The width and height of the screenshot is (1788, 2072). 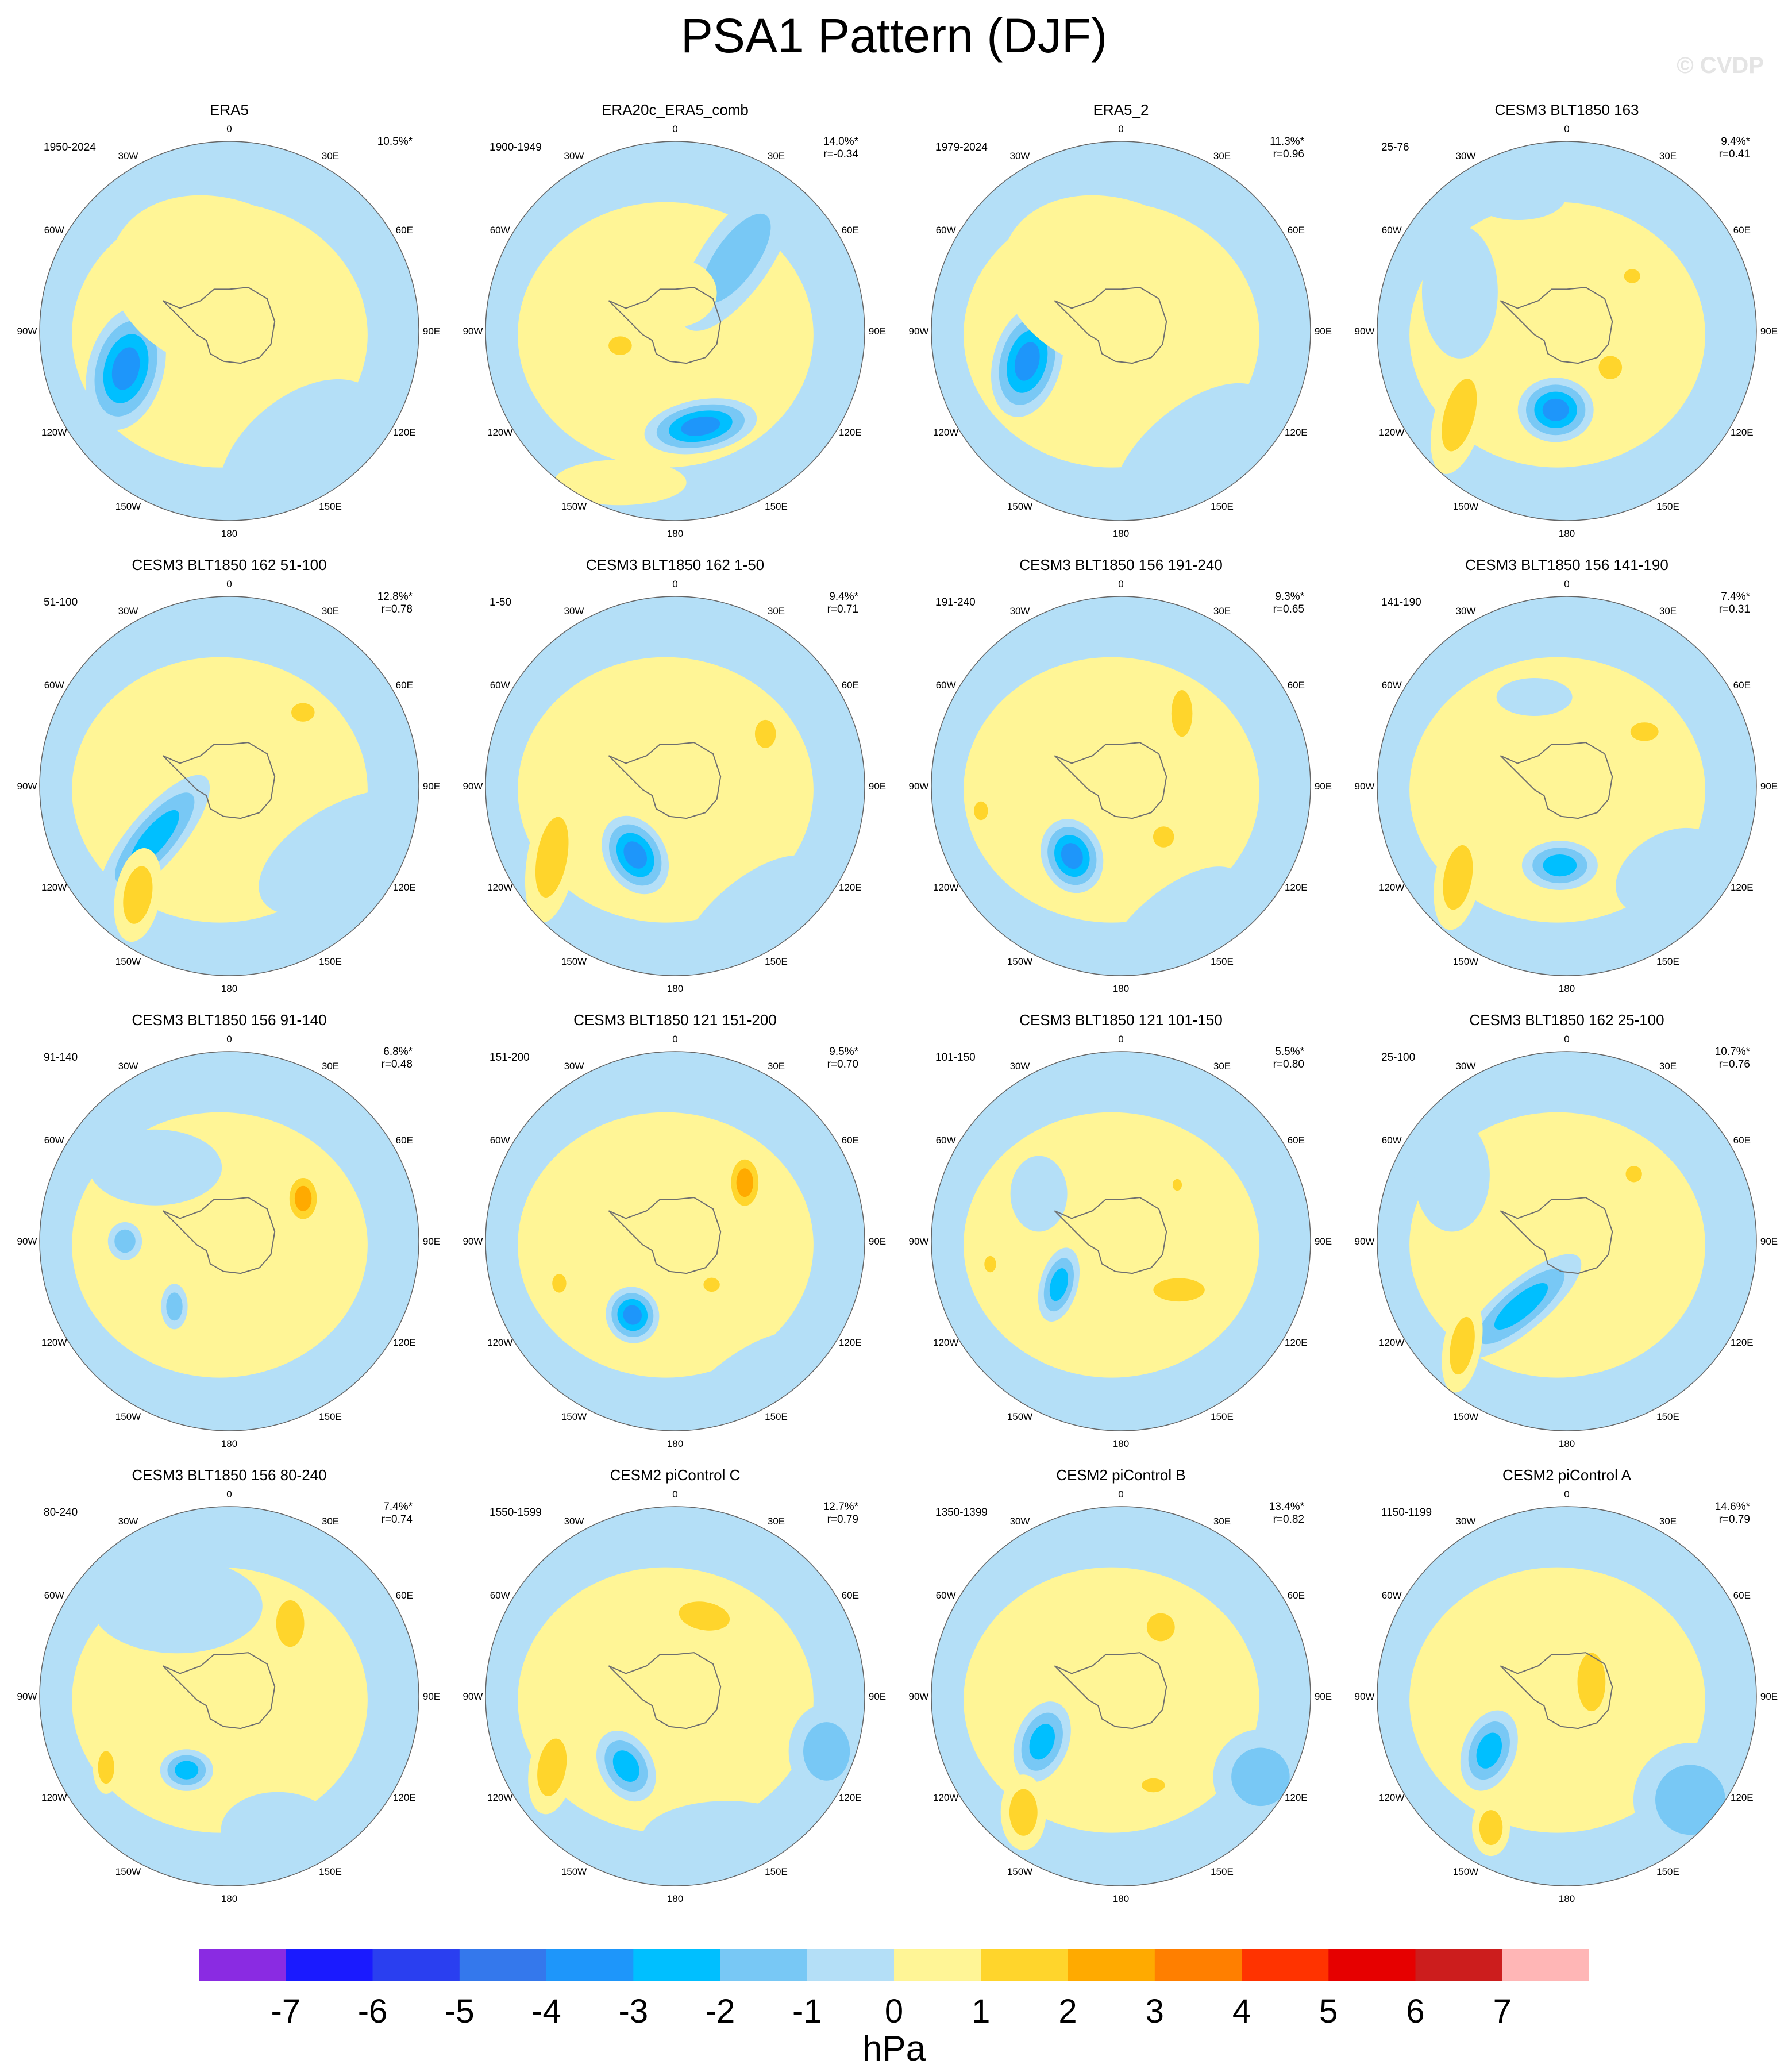 What do you see at coordinates (1415, 2011) in the screenshot?
I see `colorbar-tick-label: 6` at bounding box center [1415, 2011].